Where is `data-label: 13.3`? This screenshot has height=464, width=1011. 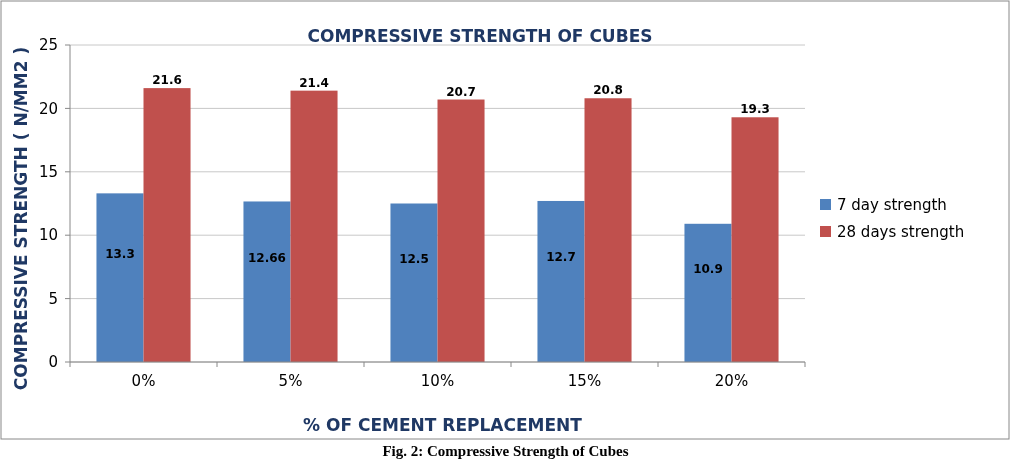 data-label: 13.3 is located at coordinates (120, 253).